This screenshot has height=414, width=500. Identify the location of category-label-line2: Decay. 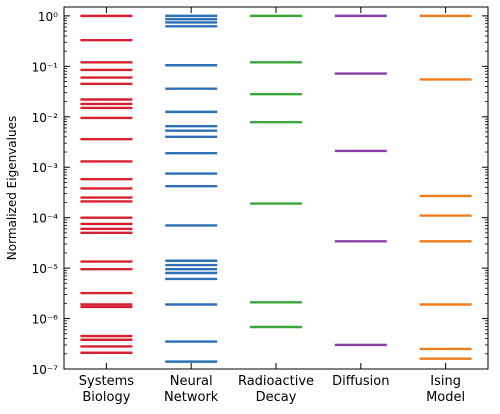
(276, 397).